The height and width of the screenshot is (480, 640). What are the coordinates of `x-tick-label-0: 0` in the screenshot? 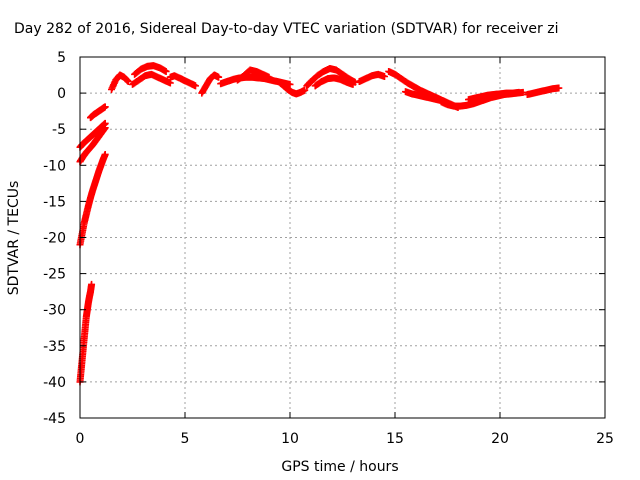 It's located at (80, 439).